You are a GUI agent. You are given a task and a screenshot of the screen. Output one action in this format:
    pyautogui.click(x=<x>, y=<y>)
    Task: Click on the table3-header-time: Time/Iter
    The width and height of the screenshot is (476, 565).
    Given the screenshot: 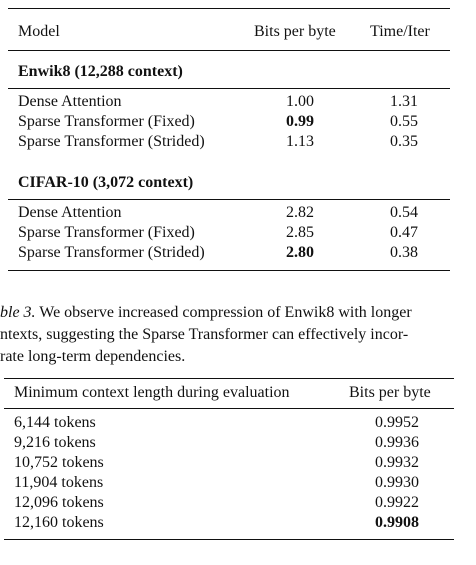 What is the action you would take?
    pyautogui.click(x=400, y=31)
    